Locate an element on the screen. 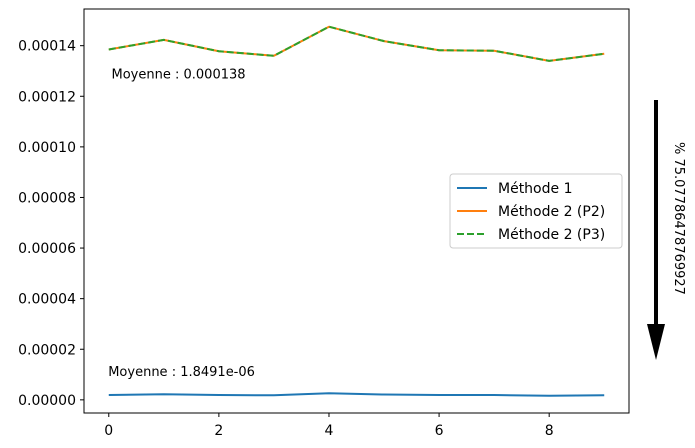  y-tick-label: 0.00008 is located at coordinates (47, 198).